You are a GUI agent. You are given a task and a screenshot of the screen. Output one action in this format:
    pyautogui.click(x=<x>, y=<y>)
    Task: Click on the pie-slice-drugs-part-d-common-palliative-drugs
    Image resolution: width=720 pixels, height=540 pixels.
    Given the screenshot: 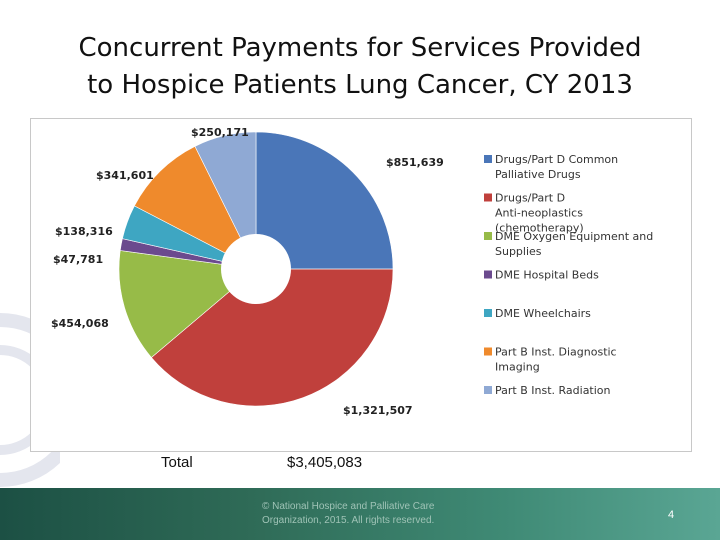 What is the action you would take?
    pyautogui.click(x=324, y=200)
    